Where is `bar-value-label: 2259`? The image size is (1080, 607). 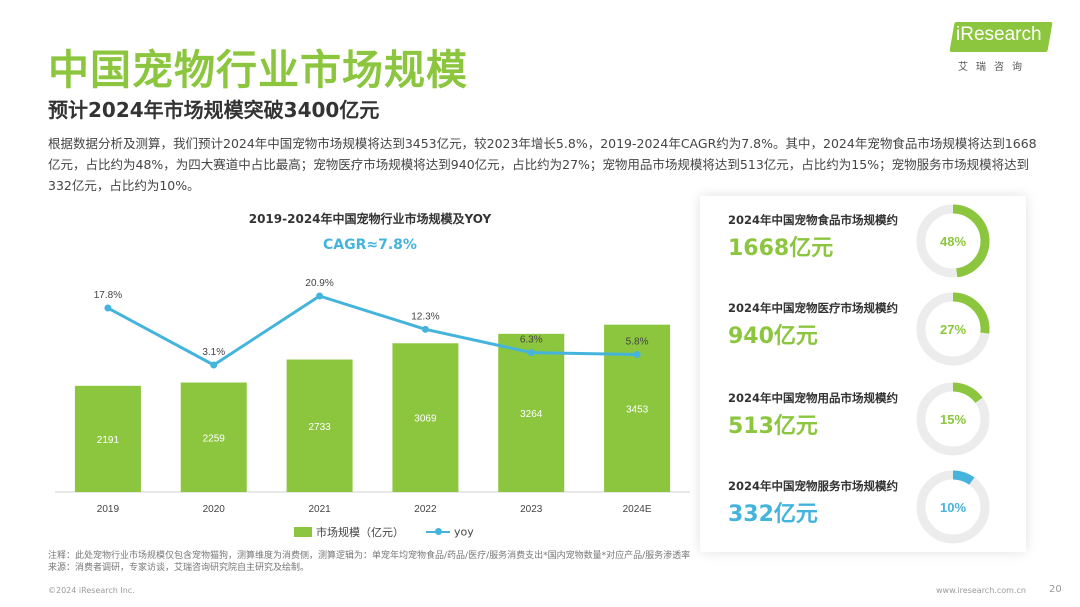
bar-value-label: 2259 is located at coordinates (214, 438).